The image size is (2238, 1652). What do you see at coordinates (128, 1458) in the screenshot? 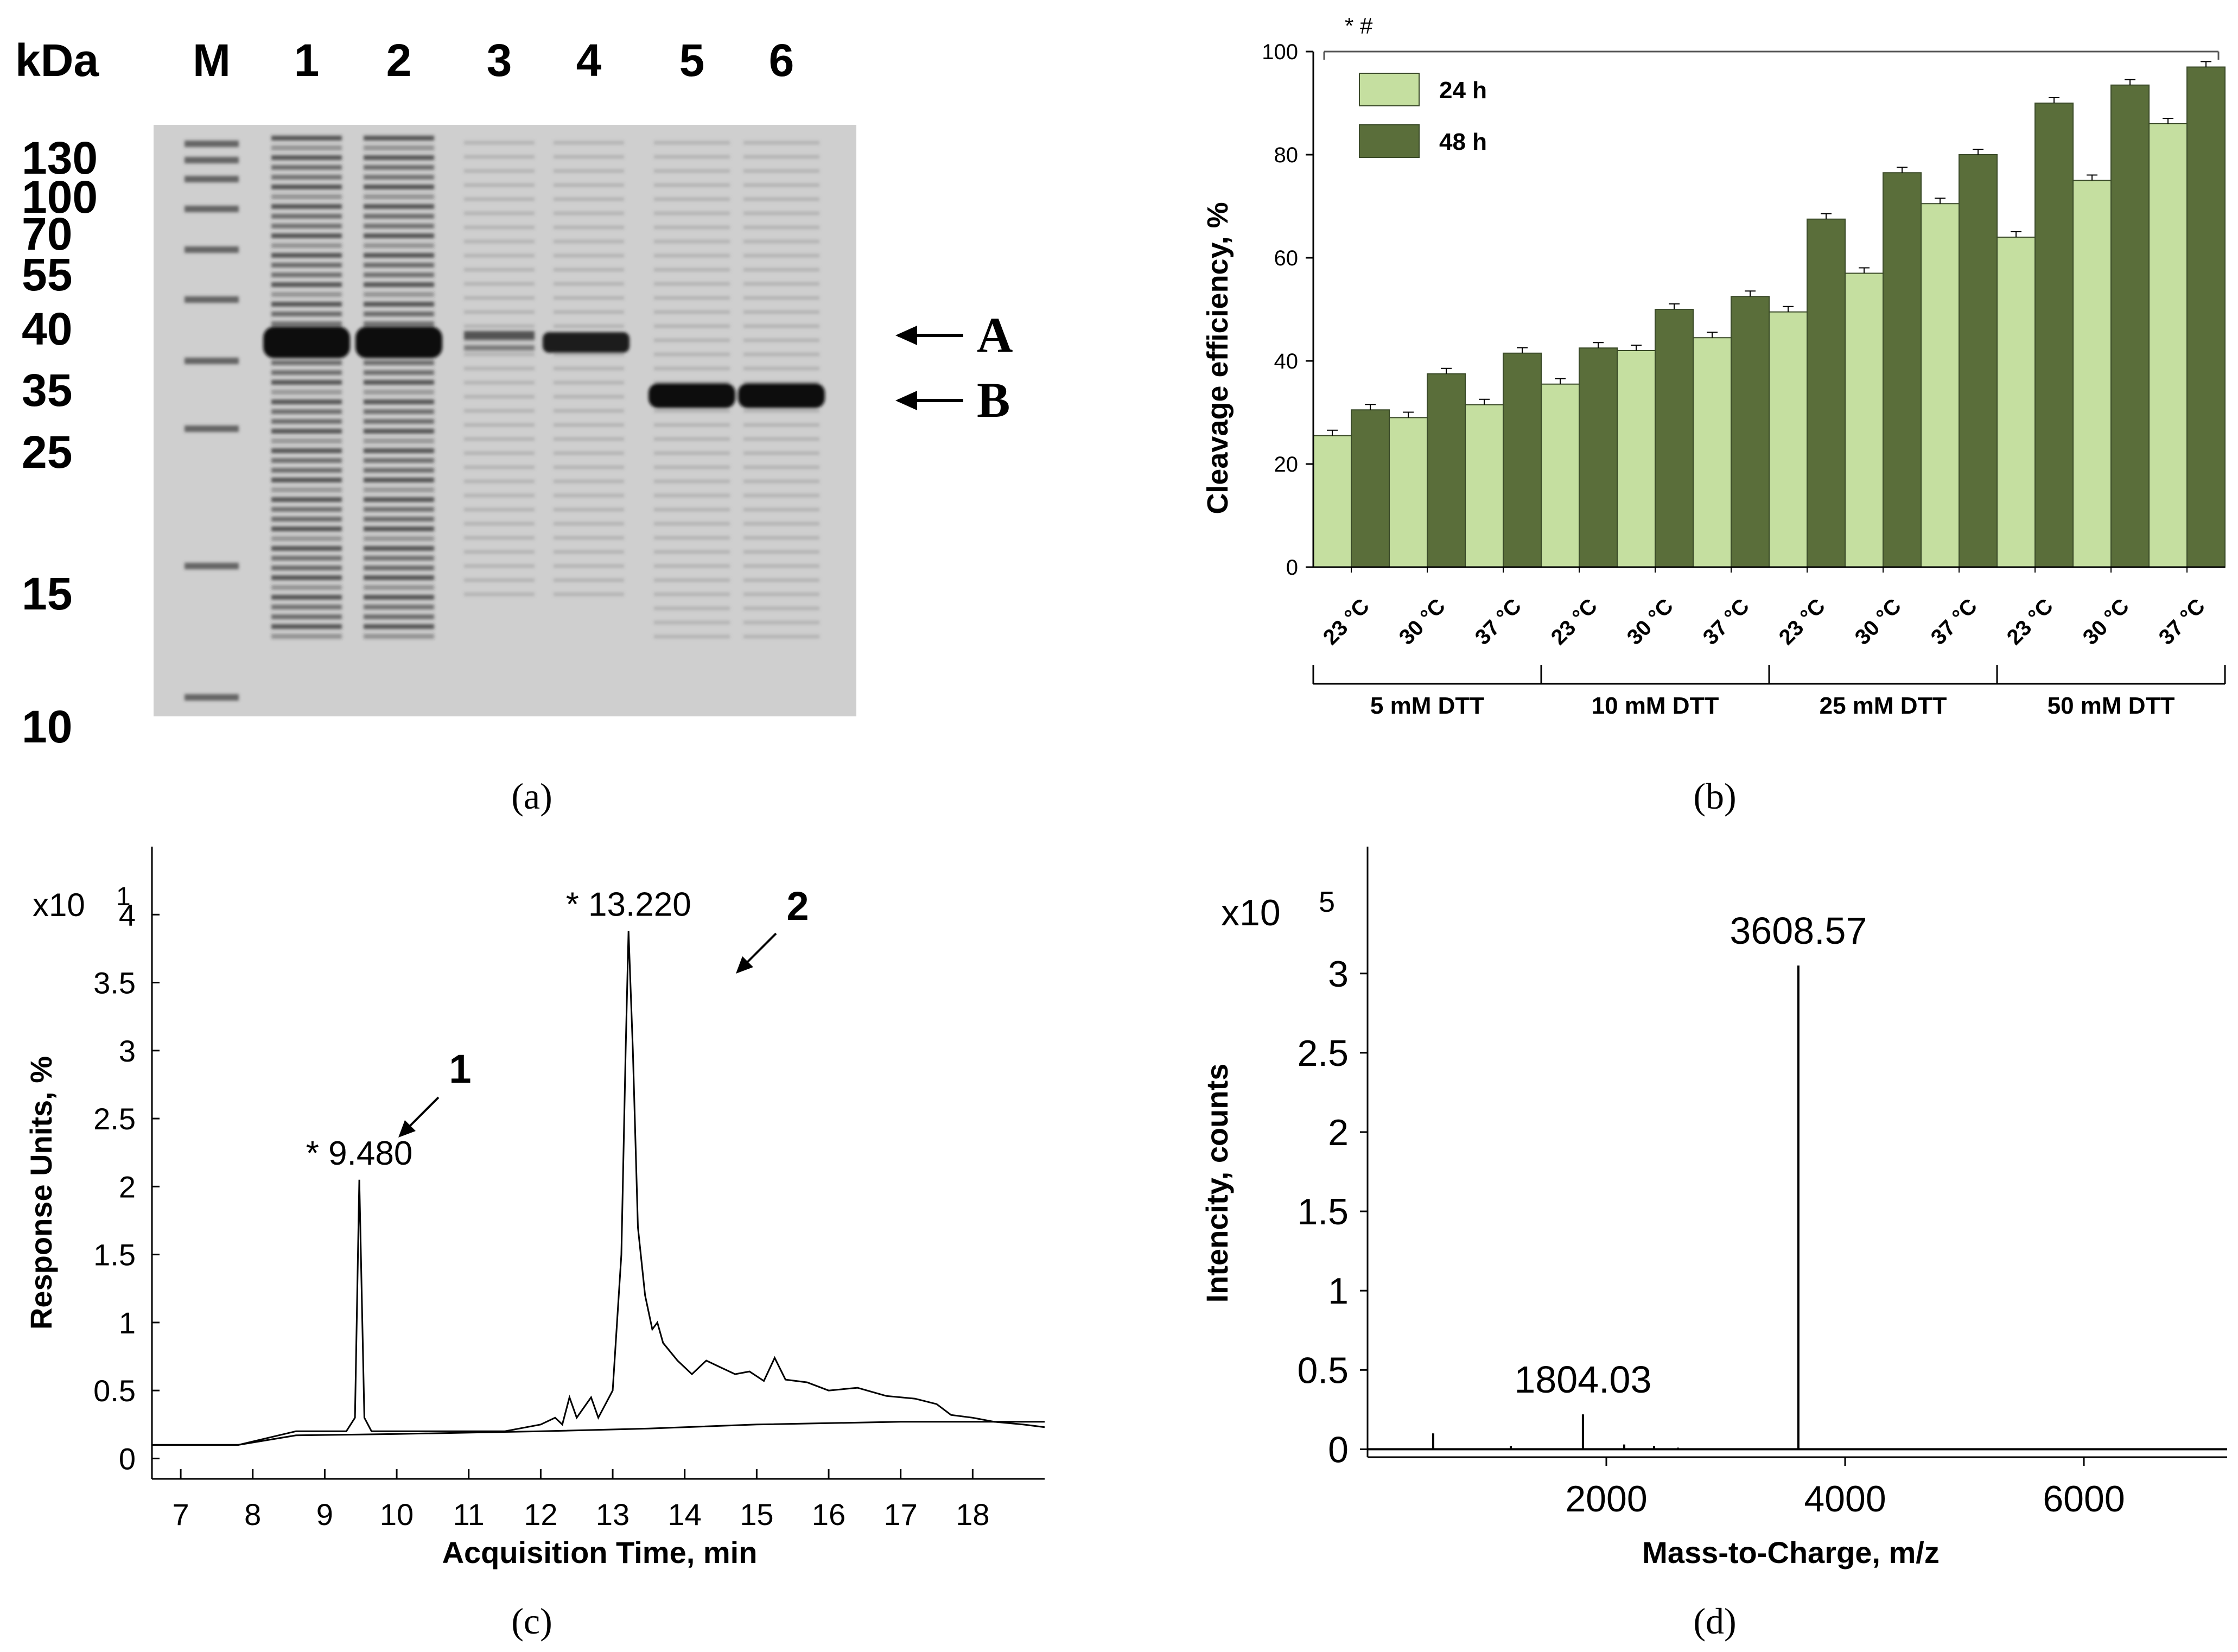
I see `c-y-tick-label: 0` at bounding box center [128, 1458].